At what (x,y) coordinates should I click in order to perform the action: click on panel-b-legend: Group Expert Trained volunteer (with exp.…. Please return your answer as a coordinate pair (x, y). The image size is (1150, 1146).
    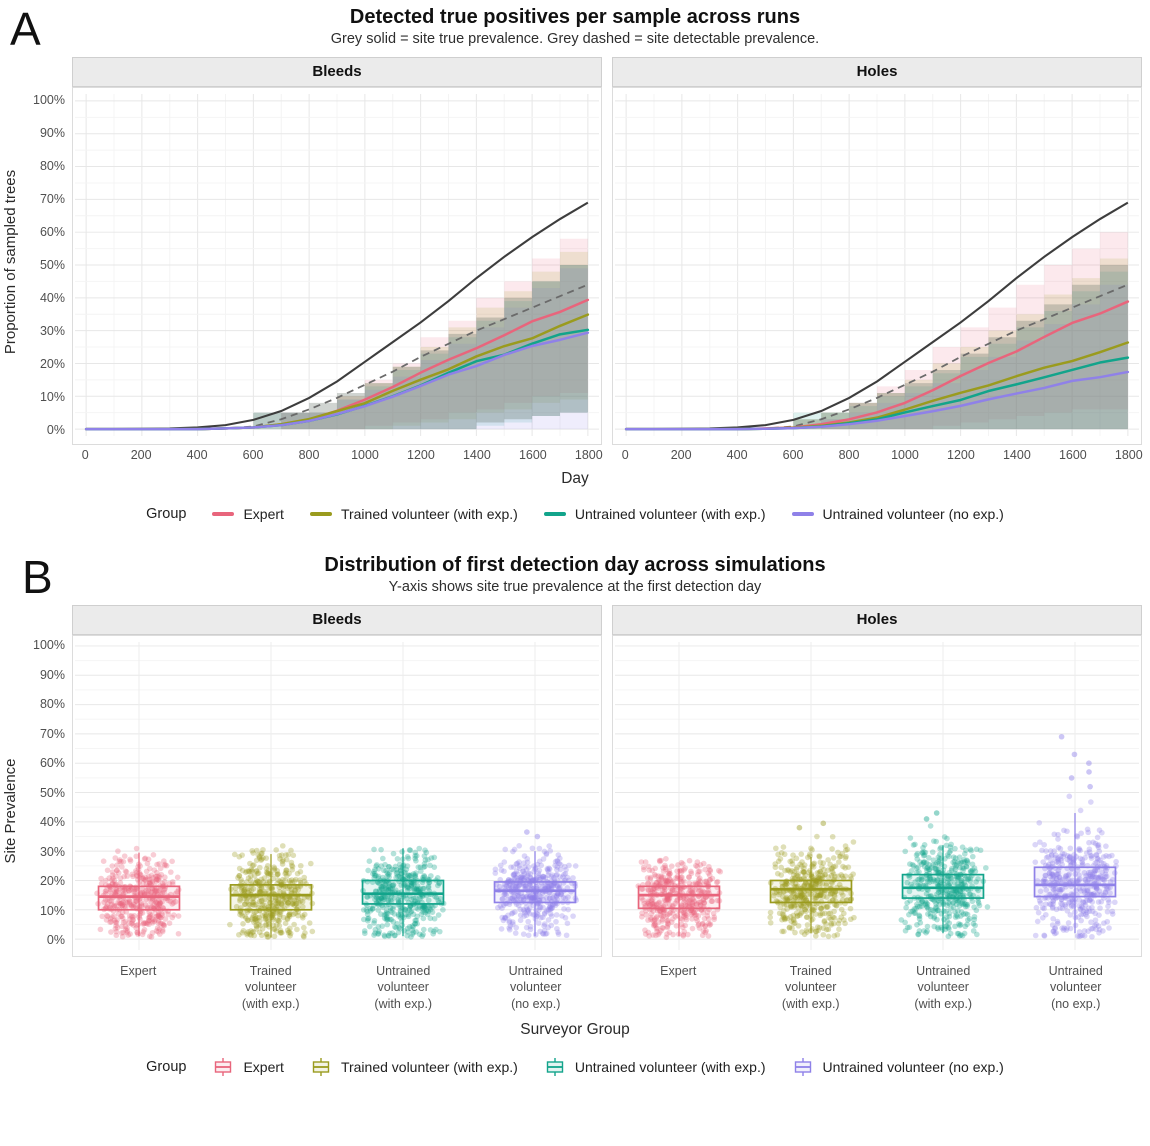
    Looking at the image, I should click on (575, 1067).